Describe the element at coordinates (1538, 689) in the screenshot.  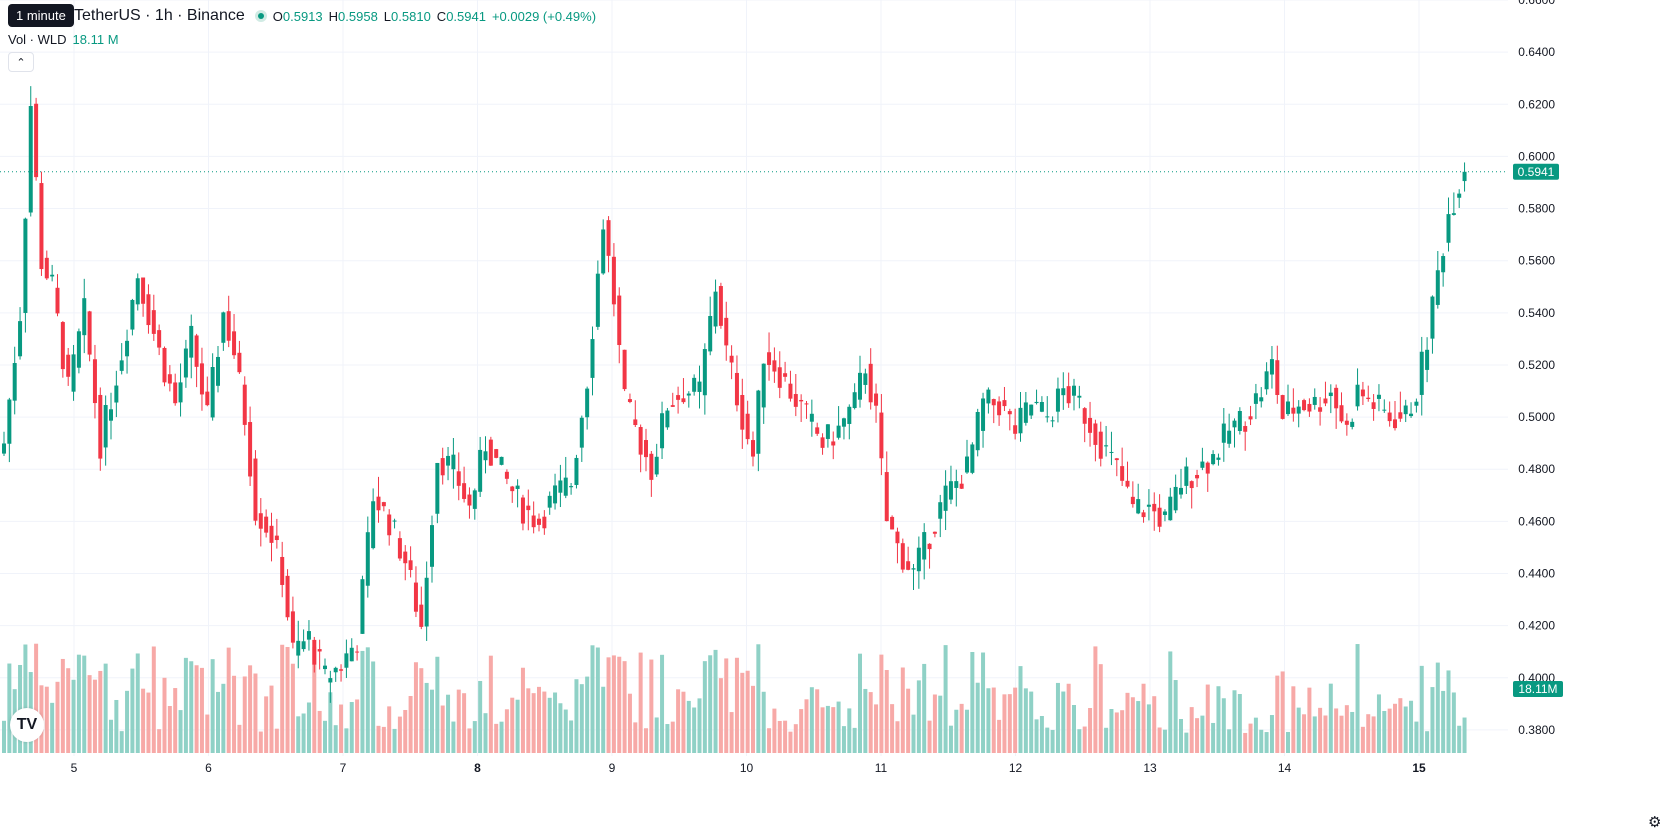
I see `volume-badge` at that location.